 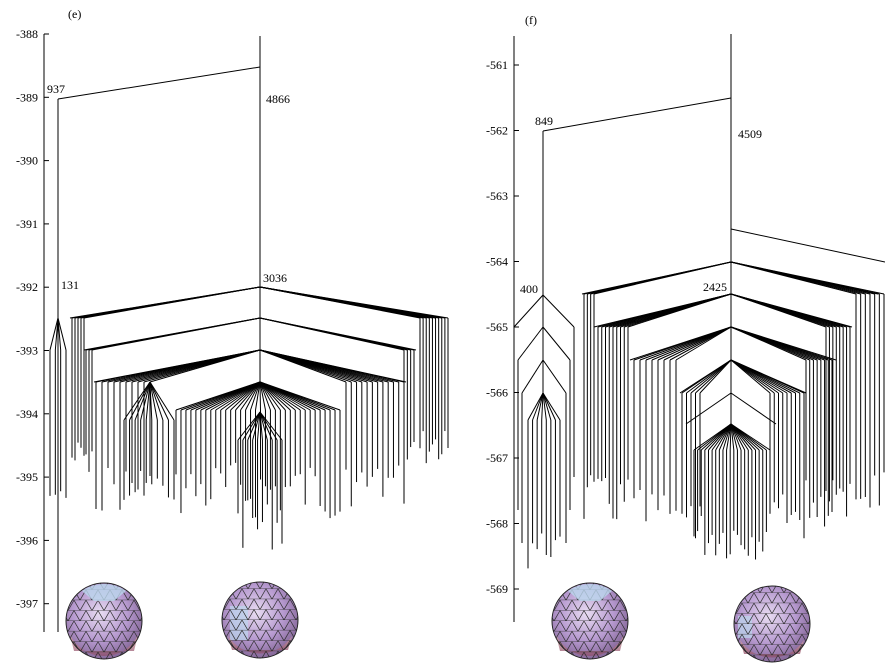 What do you see at coordinates (715, 287) in the screenshot?
I see `node-label-2425: 2425` at bounding box center [715, 287].